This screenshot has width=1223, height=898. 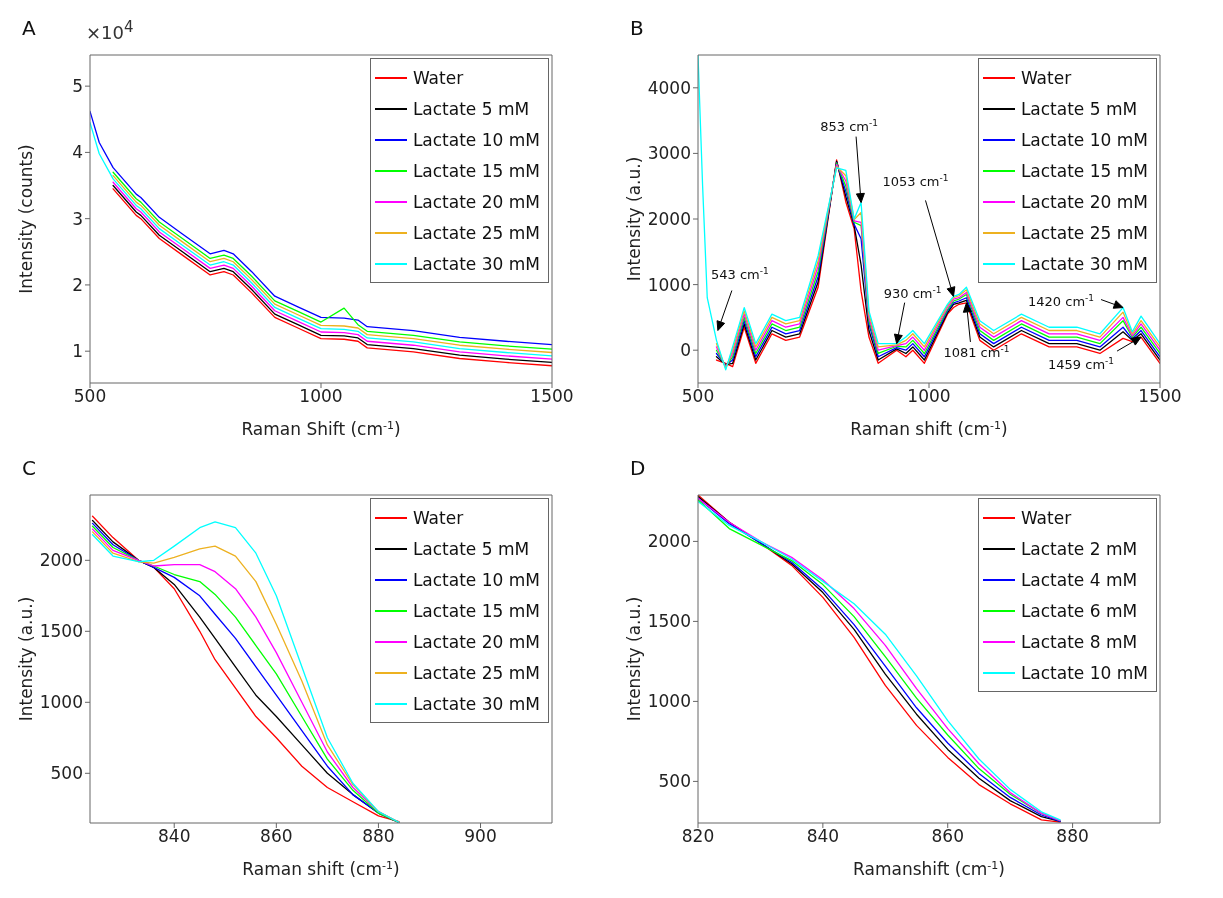 I want to click on annotation: 930 cm$^{-1}$, so click(x=912, y=292).